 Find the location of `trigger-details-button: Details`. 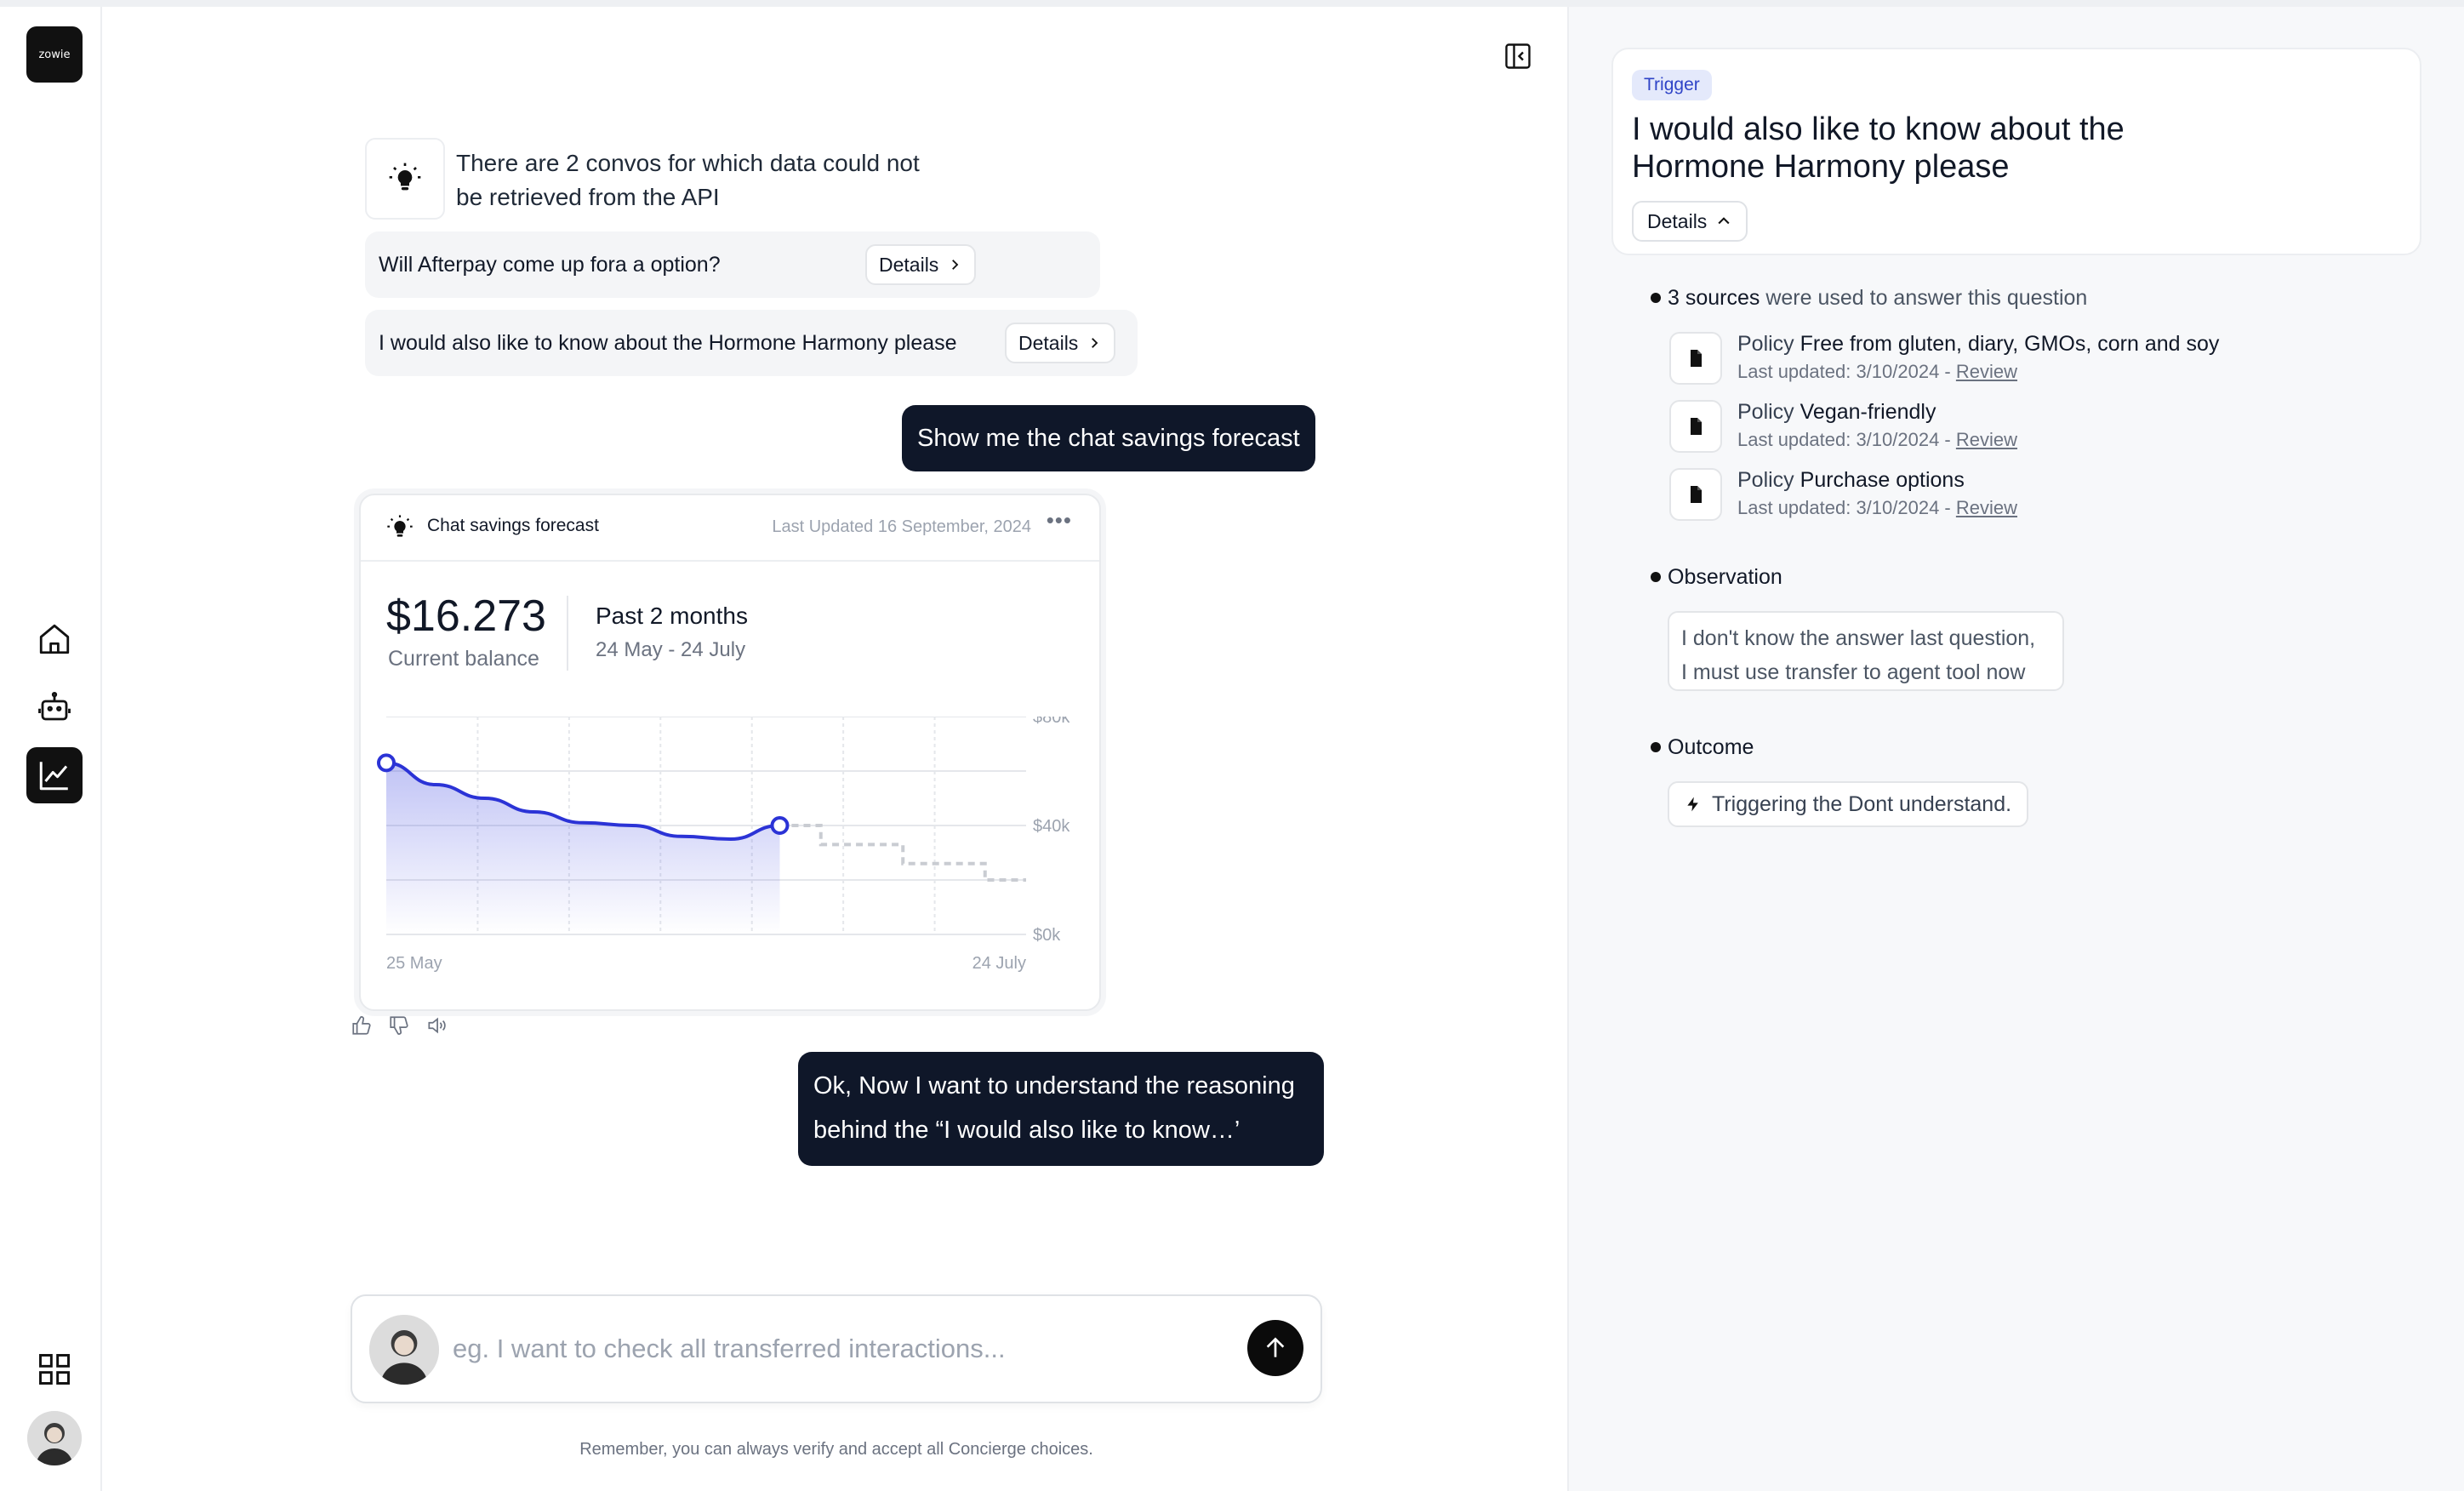

trigger-details-button: Details is located at coordinates (1690, 221).